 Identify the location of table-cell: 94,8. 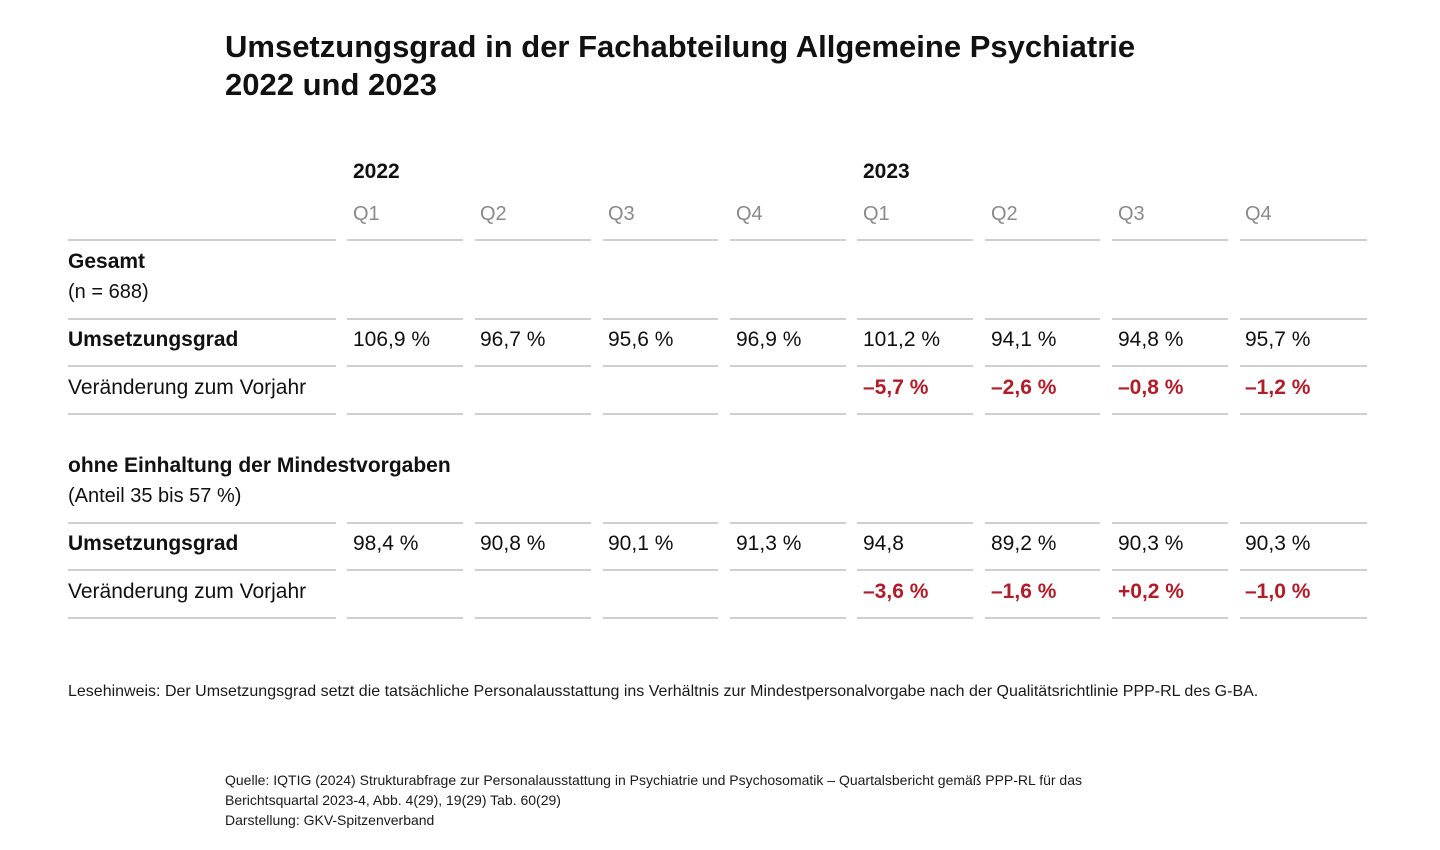
(883, 543).